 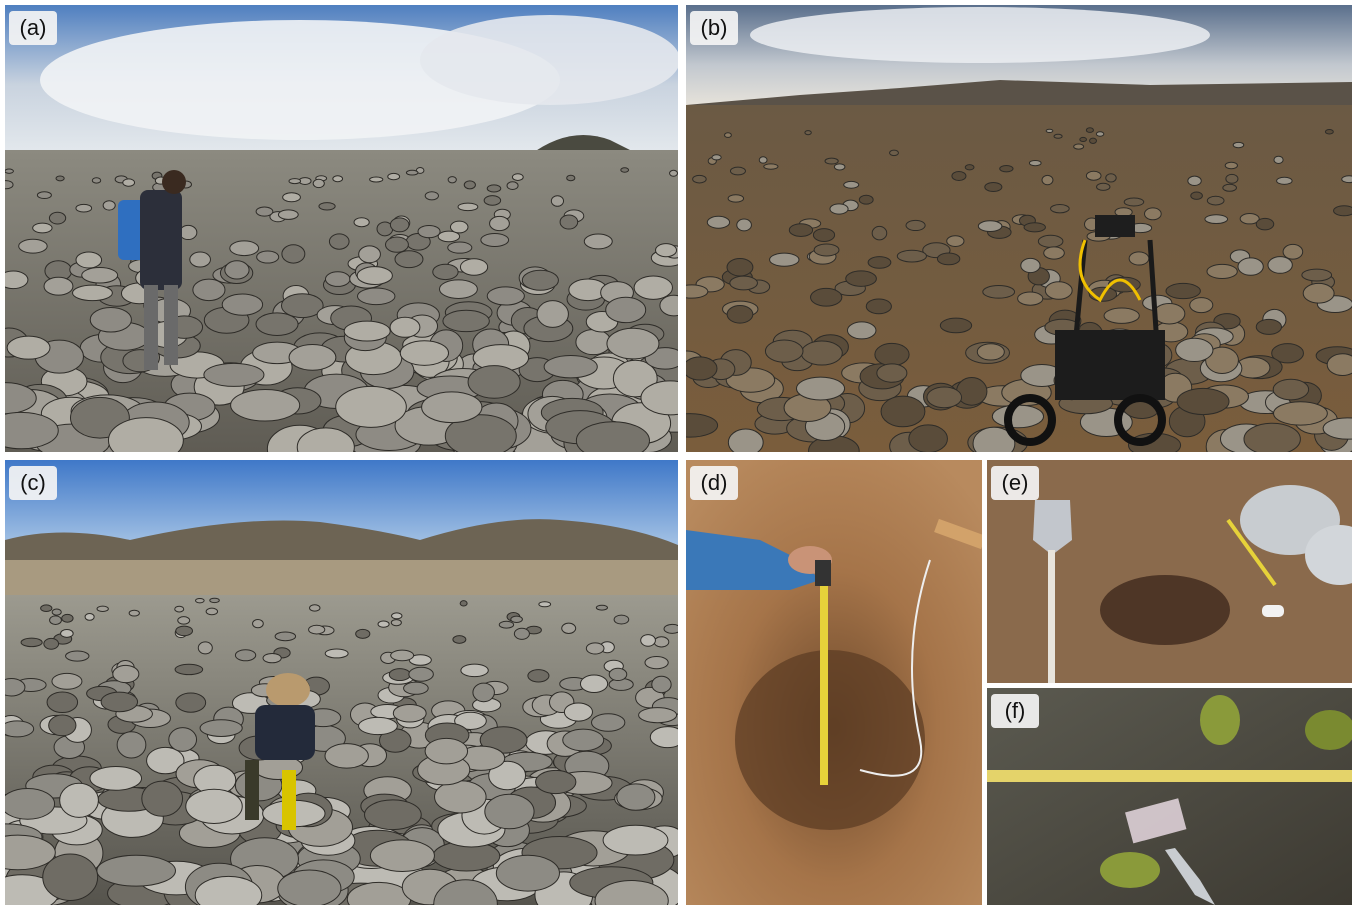 What do you see at coordinates (1052, 527) in the screenshot?
I see `shovel-blade` at bounding box center [1052, 527].